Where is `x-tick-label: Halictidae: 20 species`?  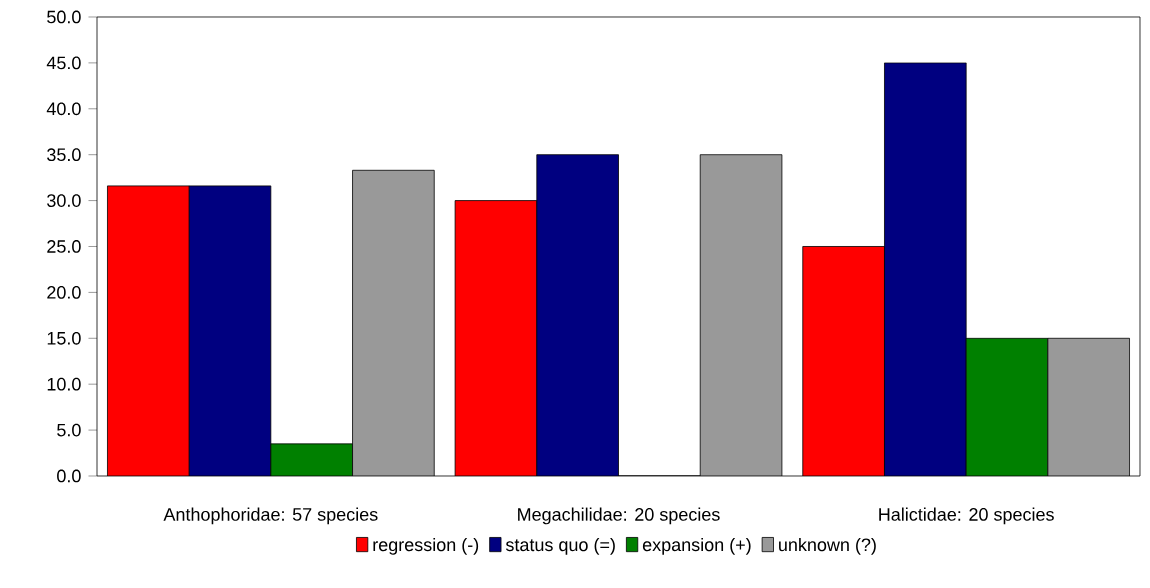 x-tick-label: Halictidae: 20 species is located at coordinates (966, 516).